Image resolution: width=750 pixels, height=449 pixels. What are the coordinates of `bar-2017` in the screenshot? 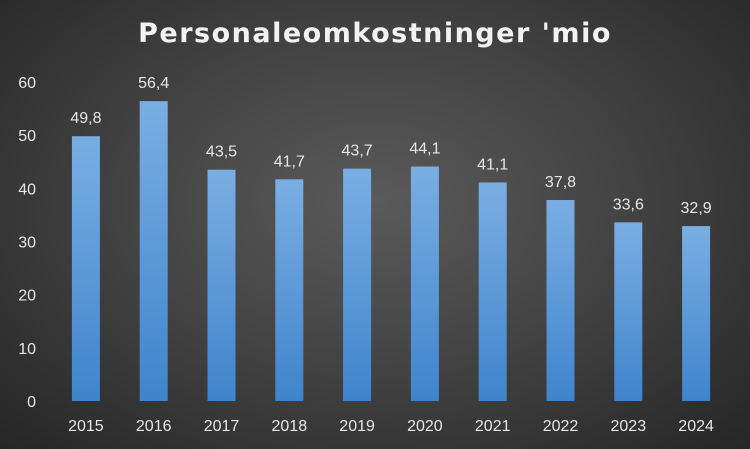 It's located at (221, 285).